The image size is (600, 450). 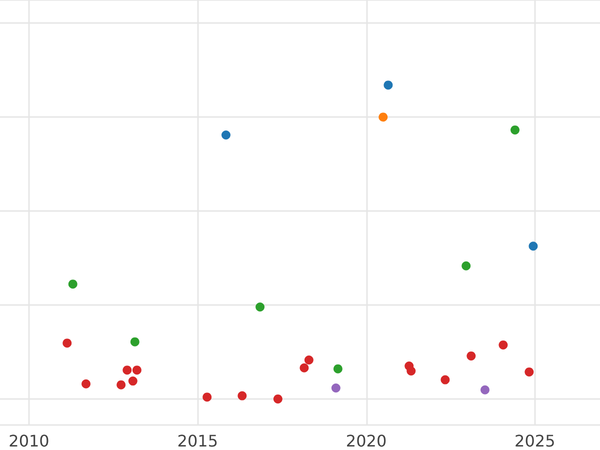 I want to click on x-tick-label: 2025, so click(x=535, y=441).